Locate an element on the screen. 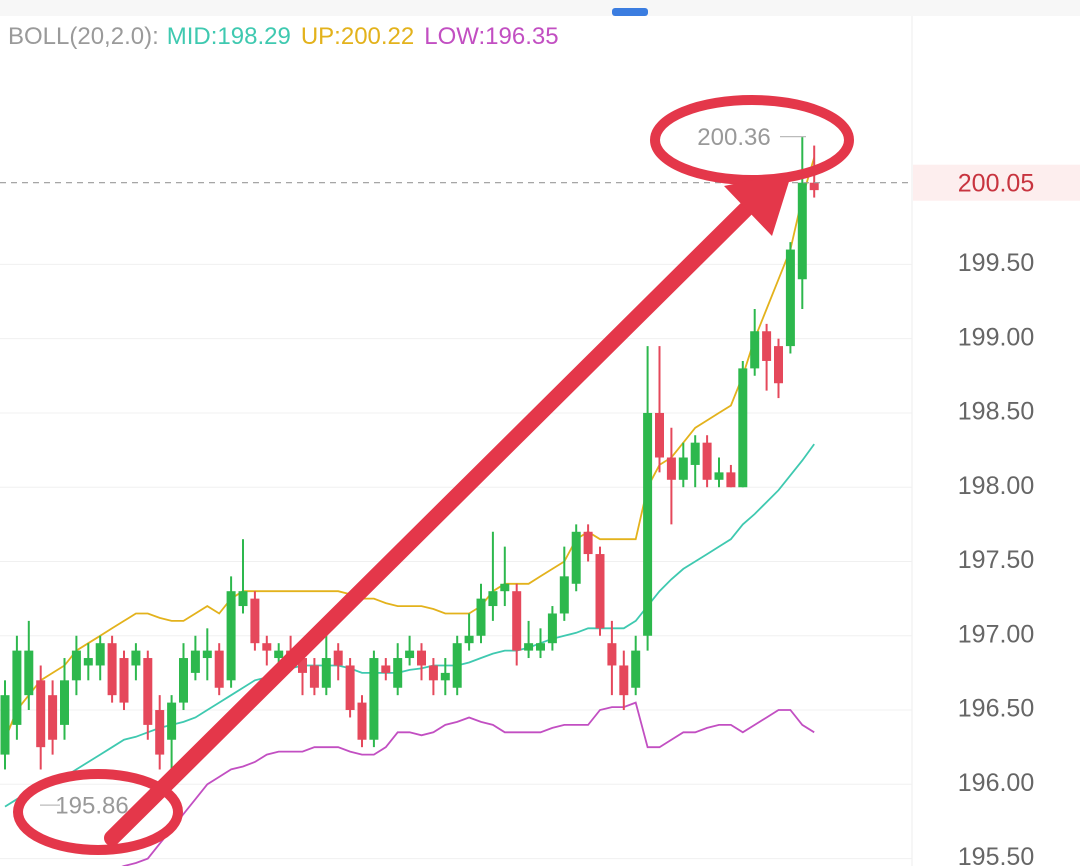 The width and height of the screenshot is (1080, 866). y-tick-label: 197.50 is located at coordinates (996, 560).